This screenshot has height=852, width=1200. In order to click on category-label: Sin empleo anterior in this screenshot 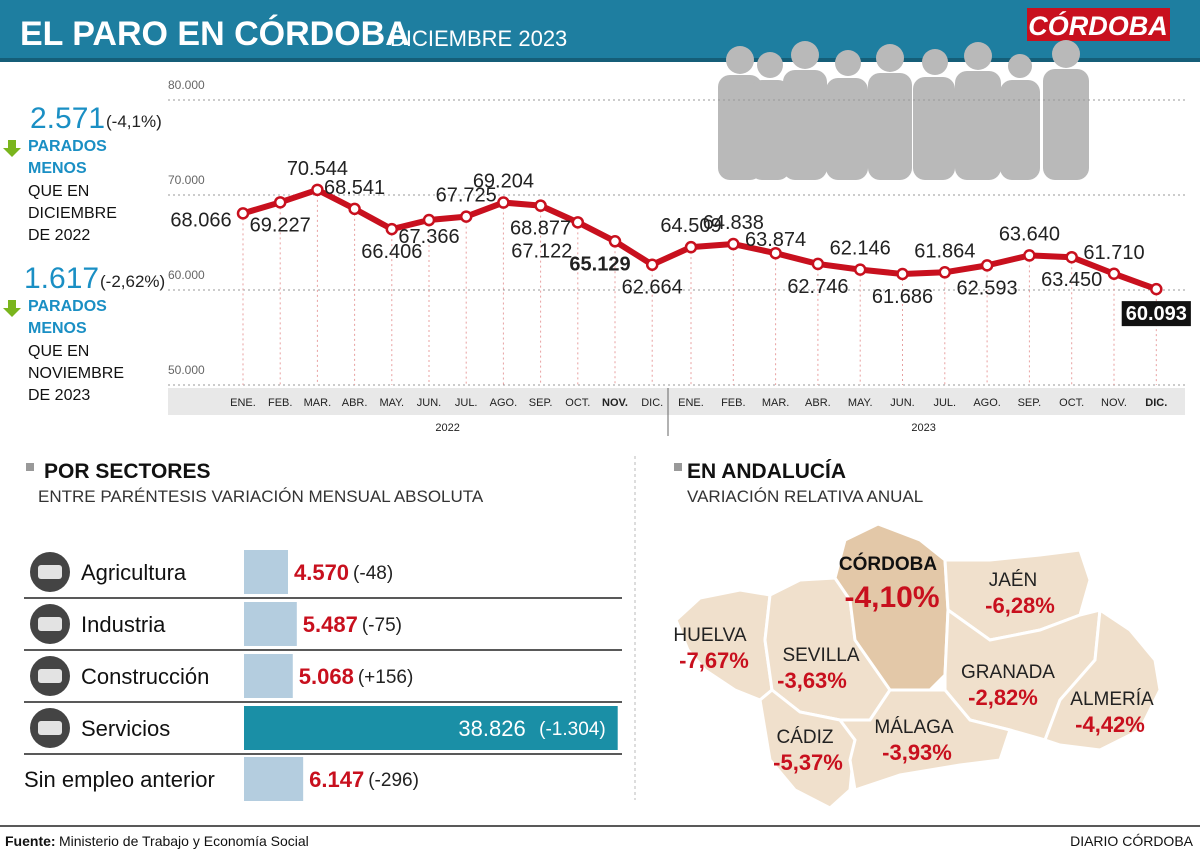, I will do `click(119, 779)`.